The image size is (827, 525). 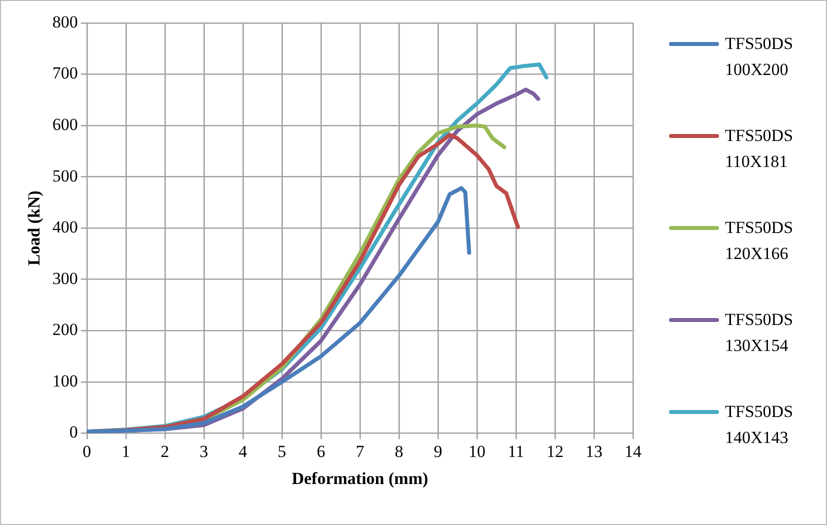 I want to click on x-tick-label: 14, so click(x=633, y=451).